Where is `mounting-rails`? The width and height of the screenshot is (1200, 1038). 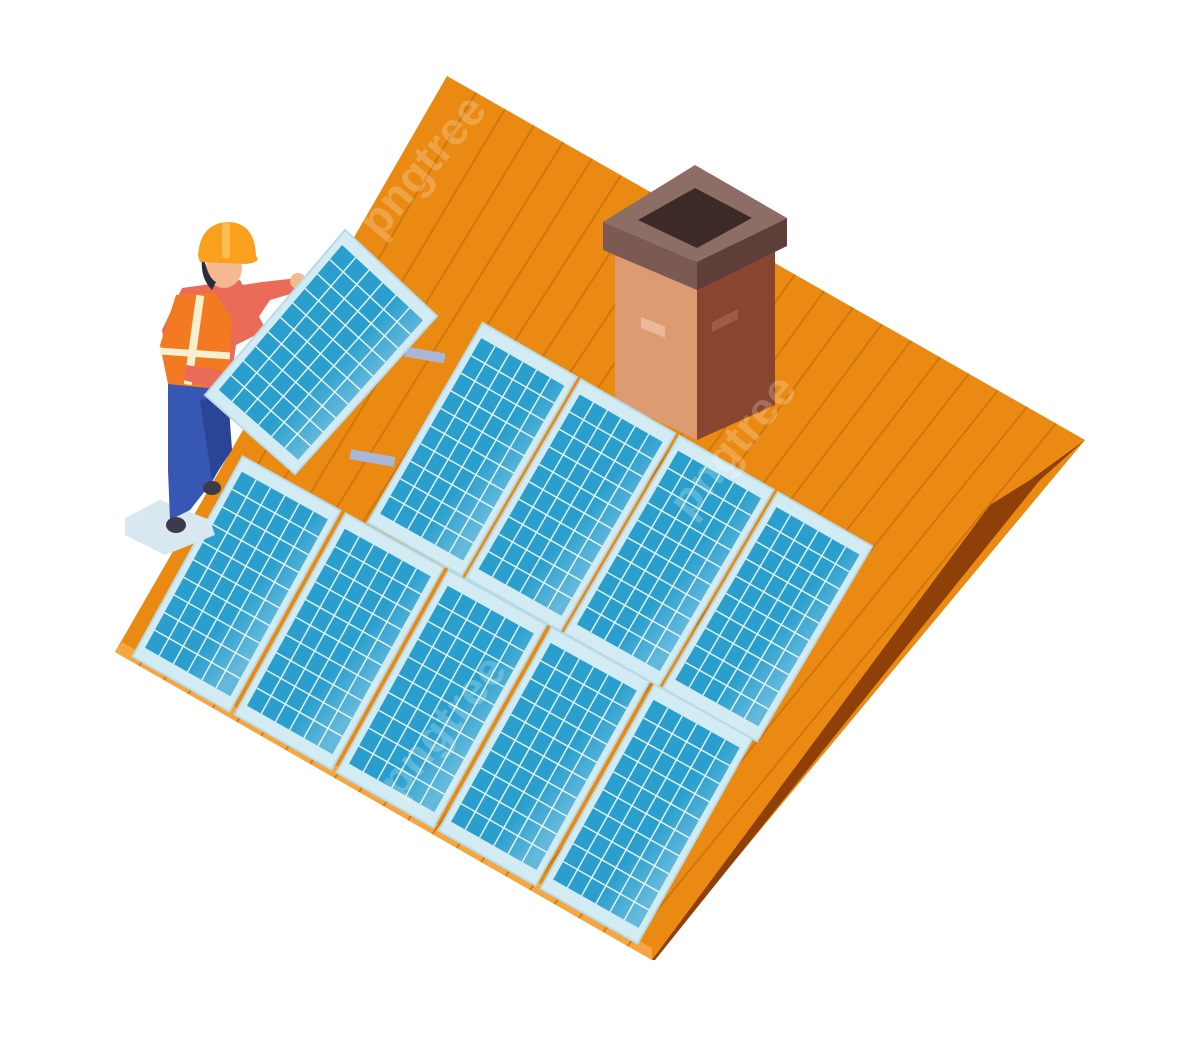
mounting-rails is located at coordinates (397, 406).